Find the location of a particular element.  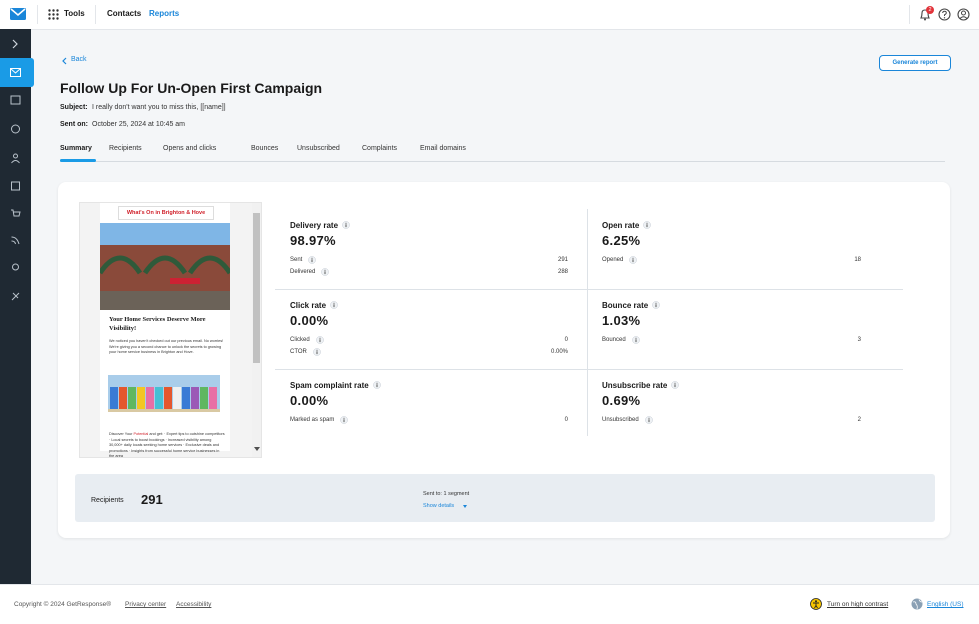

metric-row-label: CTOR is located at coordinates (298, 352).